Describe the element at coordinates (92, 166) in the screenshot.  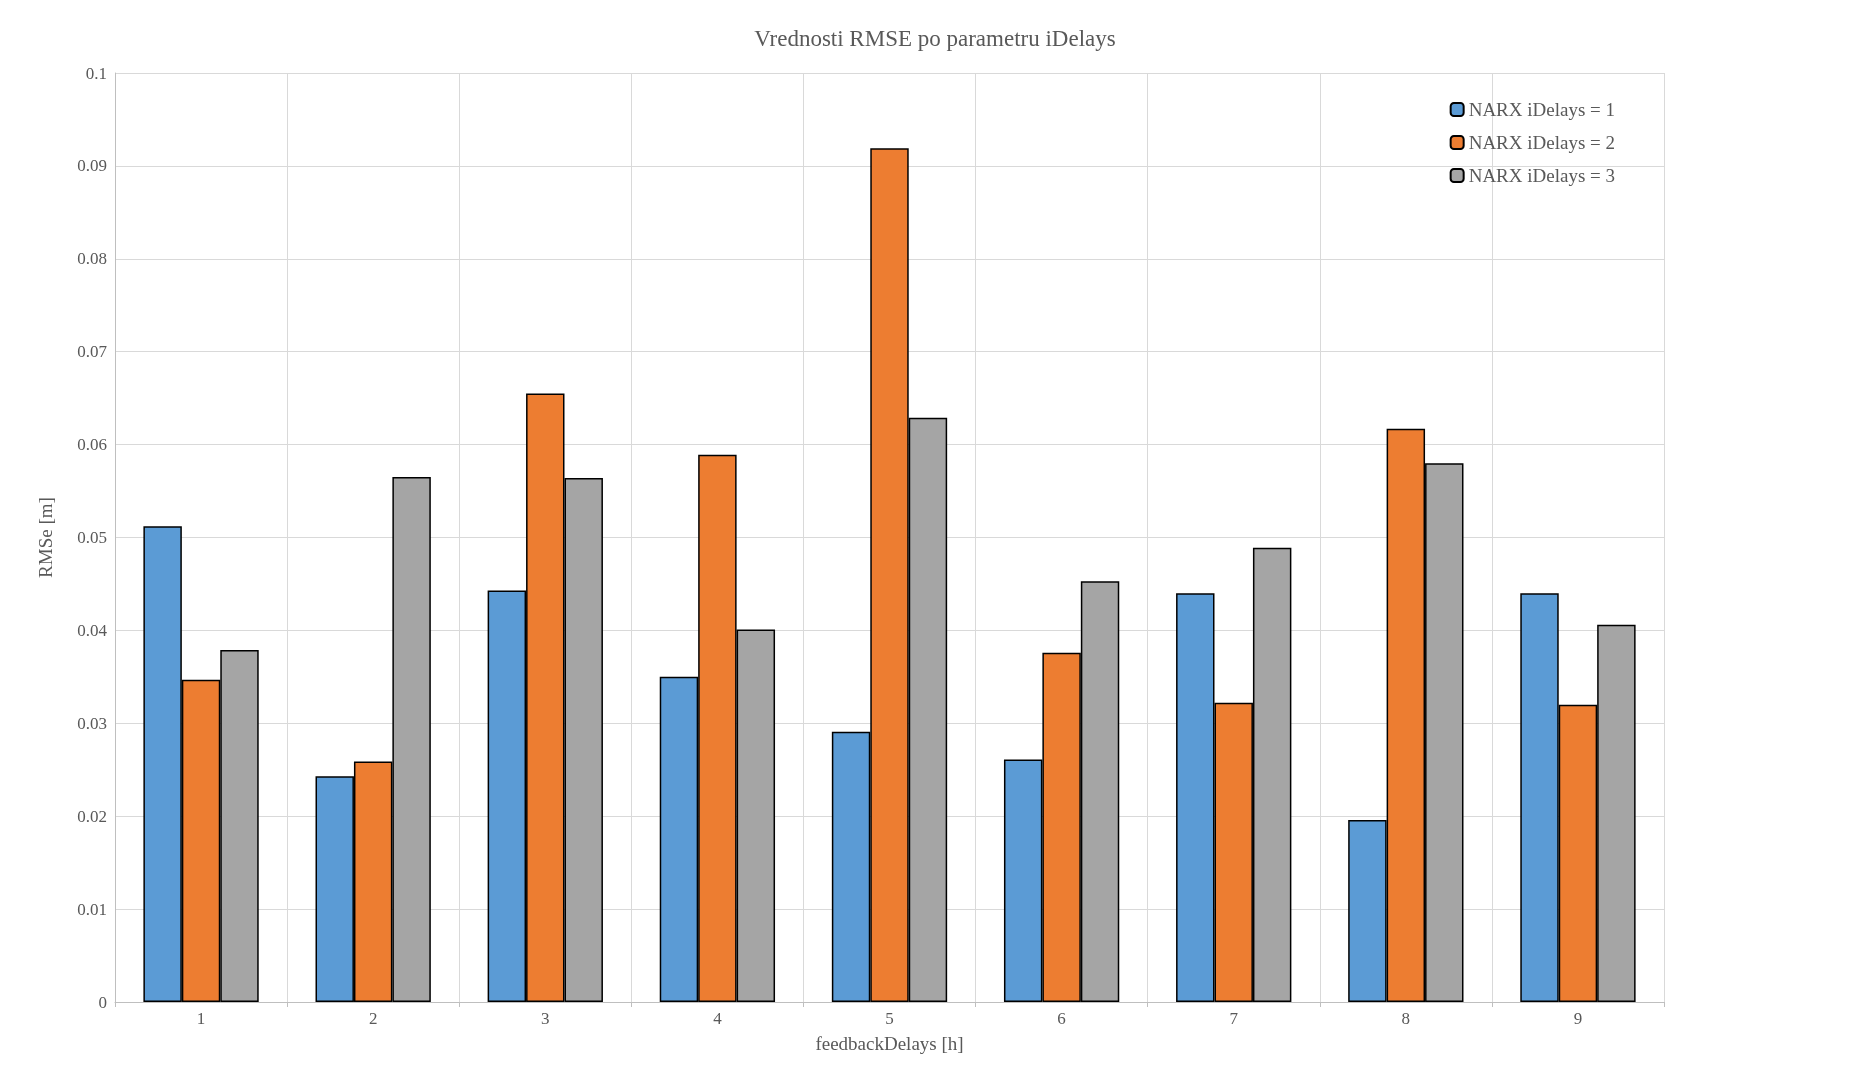
I see `y-tick-label: 0.09` at that location.